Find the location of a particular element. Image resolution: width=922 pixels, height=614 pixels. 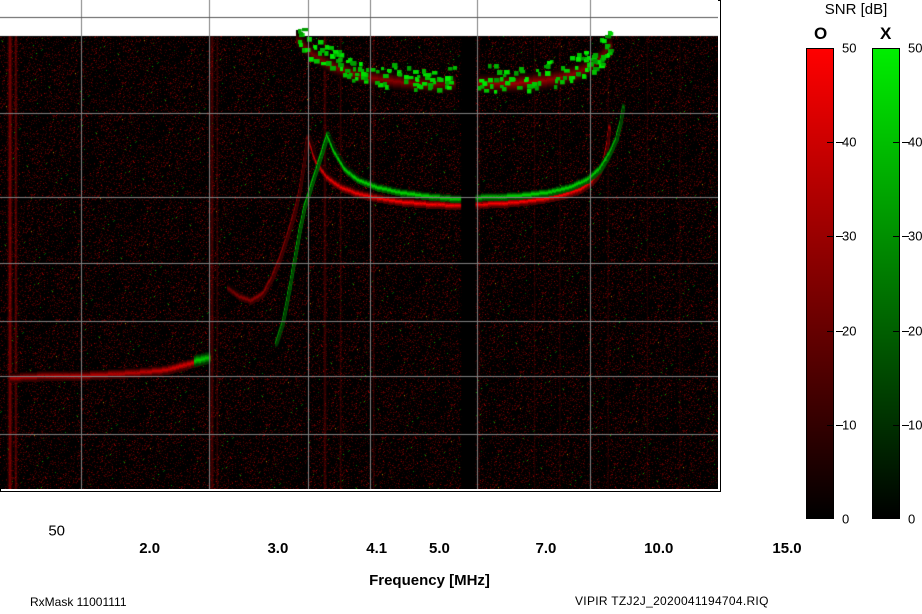

x-tick-label: 4.1 is located at coordinates (377, 548).